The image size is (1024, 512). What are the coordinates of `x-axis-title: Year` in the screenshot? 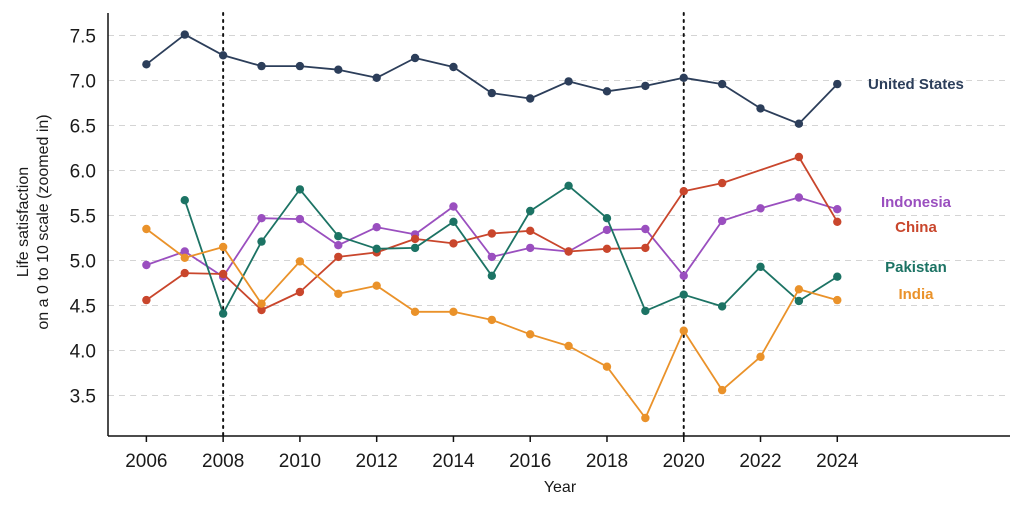 It's located at (560, 487).